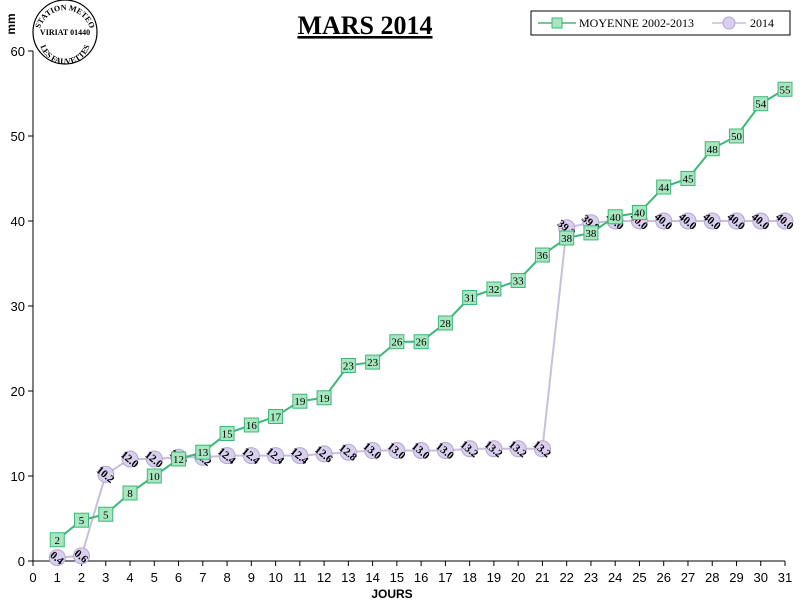 Image resolution: width=800 pixels, height=606 pixels. I want to click on series-average-data-label: 16, so click(252, 426).